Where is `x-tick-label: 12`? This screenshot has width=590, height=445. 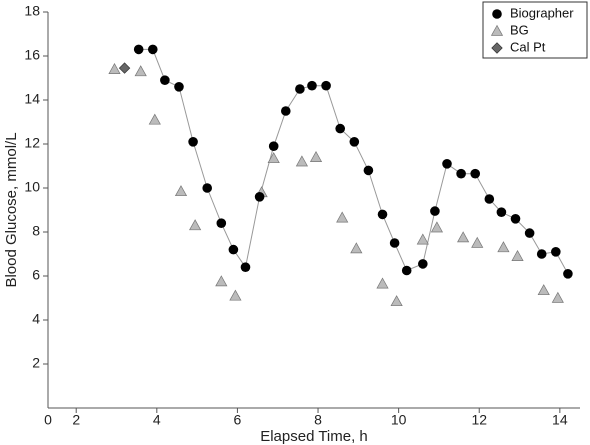 x-tick-label: 12 is located at coordinates (479, 419).